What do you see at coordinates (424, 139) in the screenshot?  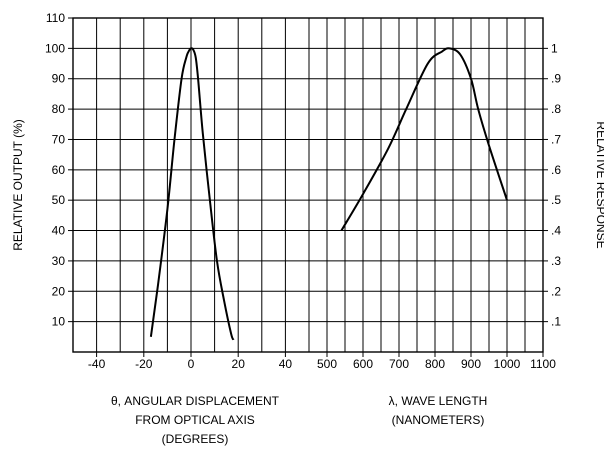 I see `spectral-response-curve` at bounding box center [424, 139].